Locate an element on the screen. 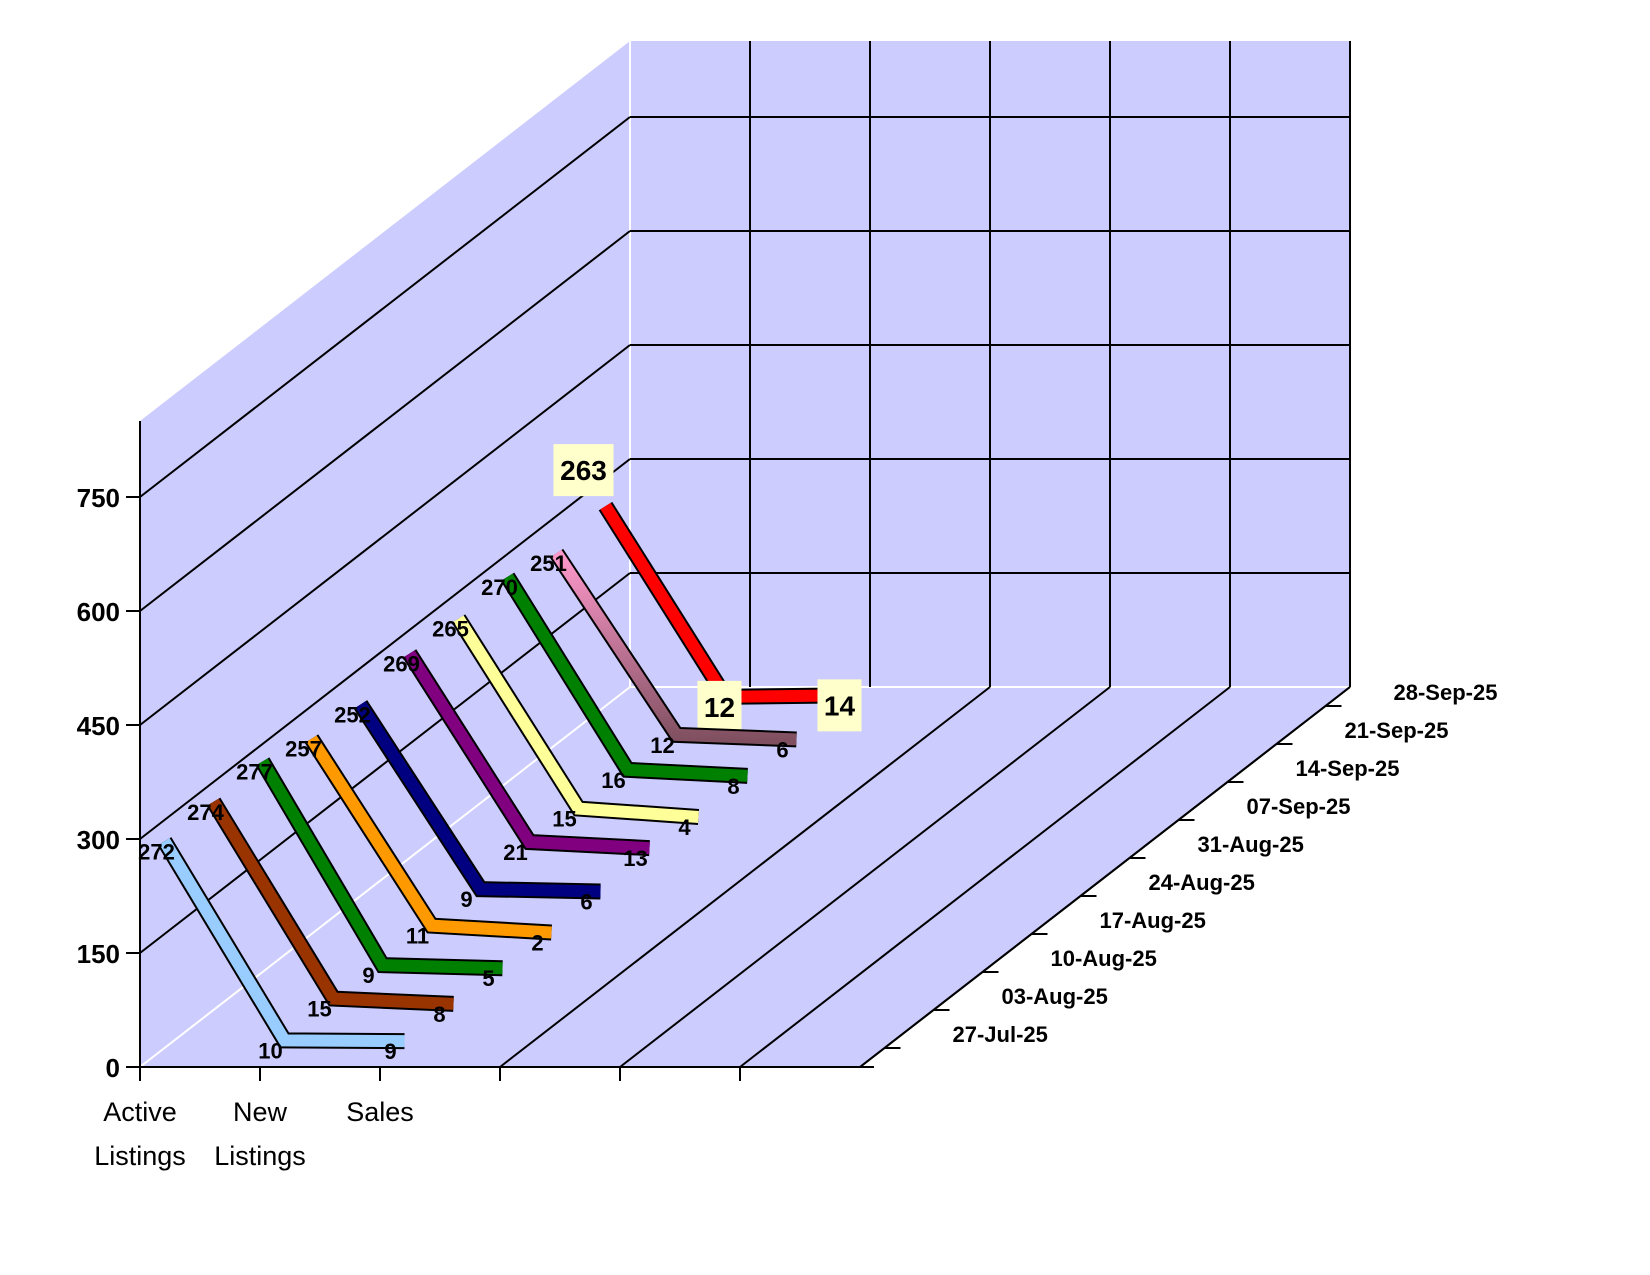  data-label: 252 is located at coordinates (352, 714).